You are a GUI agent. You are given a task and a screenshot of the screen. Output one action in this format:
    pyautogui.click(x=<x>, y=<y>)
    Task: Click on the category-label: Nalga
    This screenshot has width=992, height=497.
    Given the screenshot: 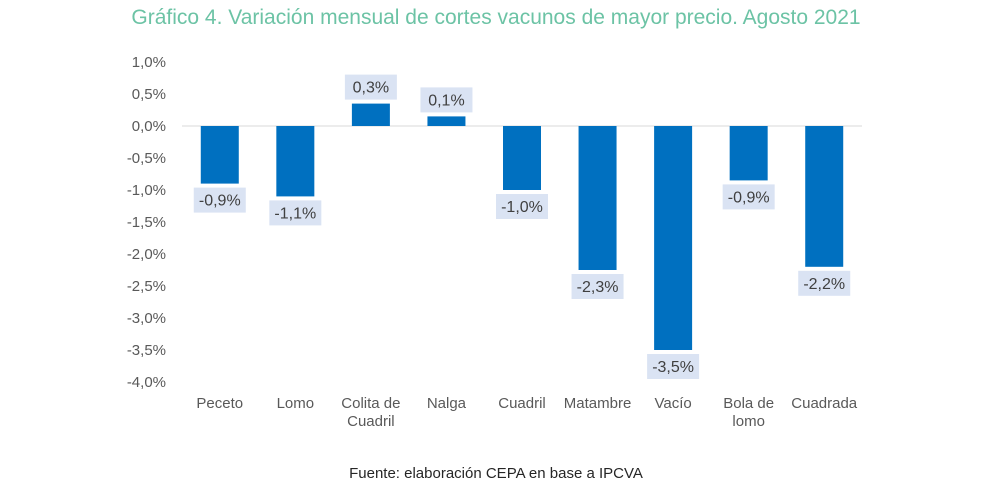 What is the action you would take?
    pyautogui.click(x=447, y=403)
    